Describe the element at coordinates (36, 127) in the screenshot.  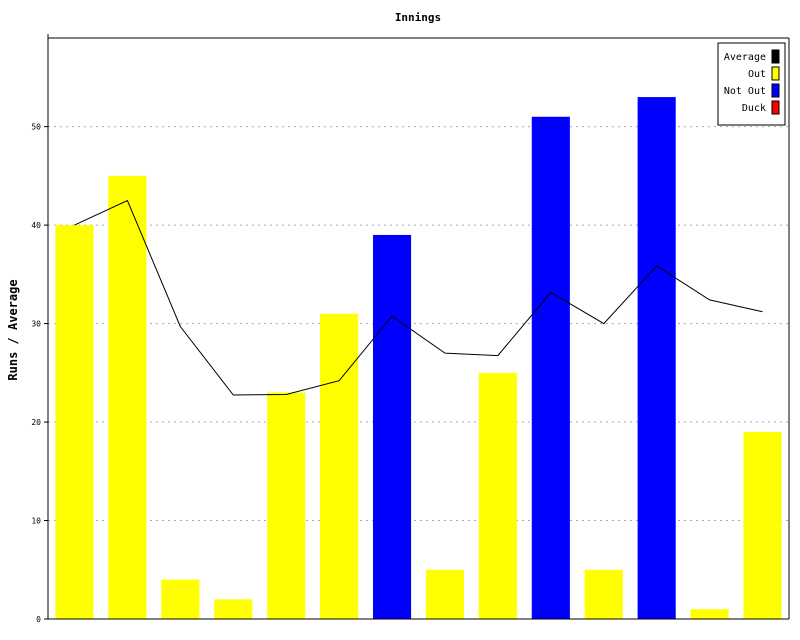
I see `y-tick-label: 50` at that location.